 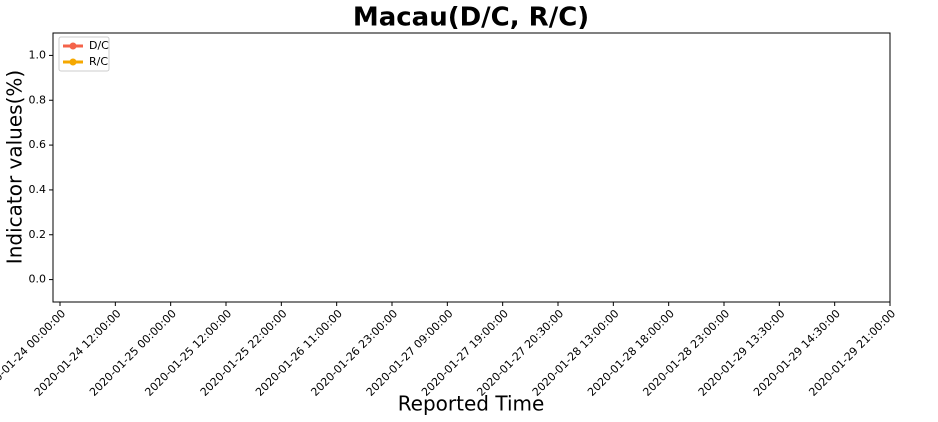 I want to click on y-tick-label: 0.0, so click(x=38, y=279).